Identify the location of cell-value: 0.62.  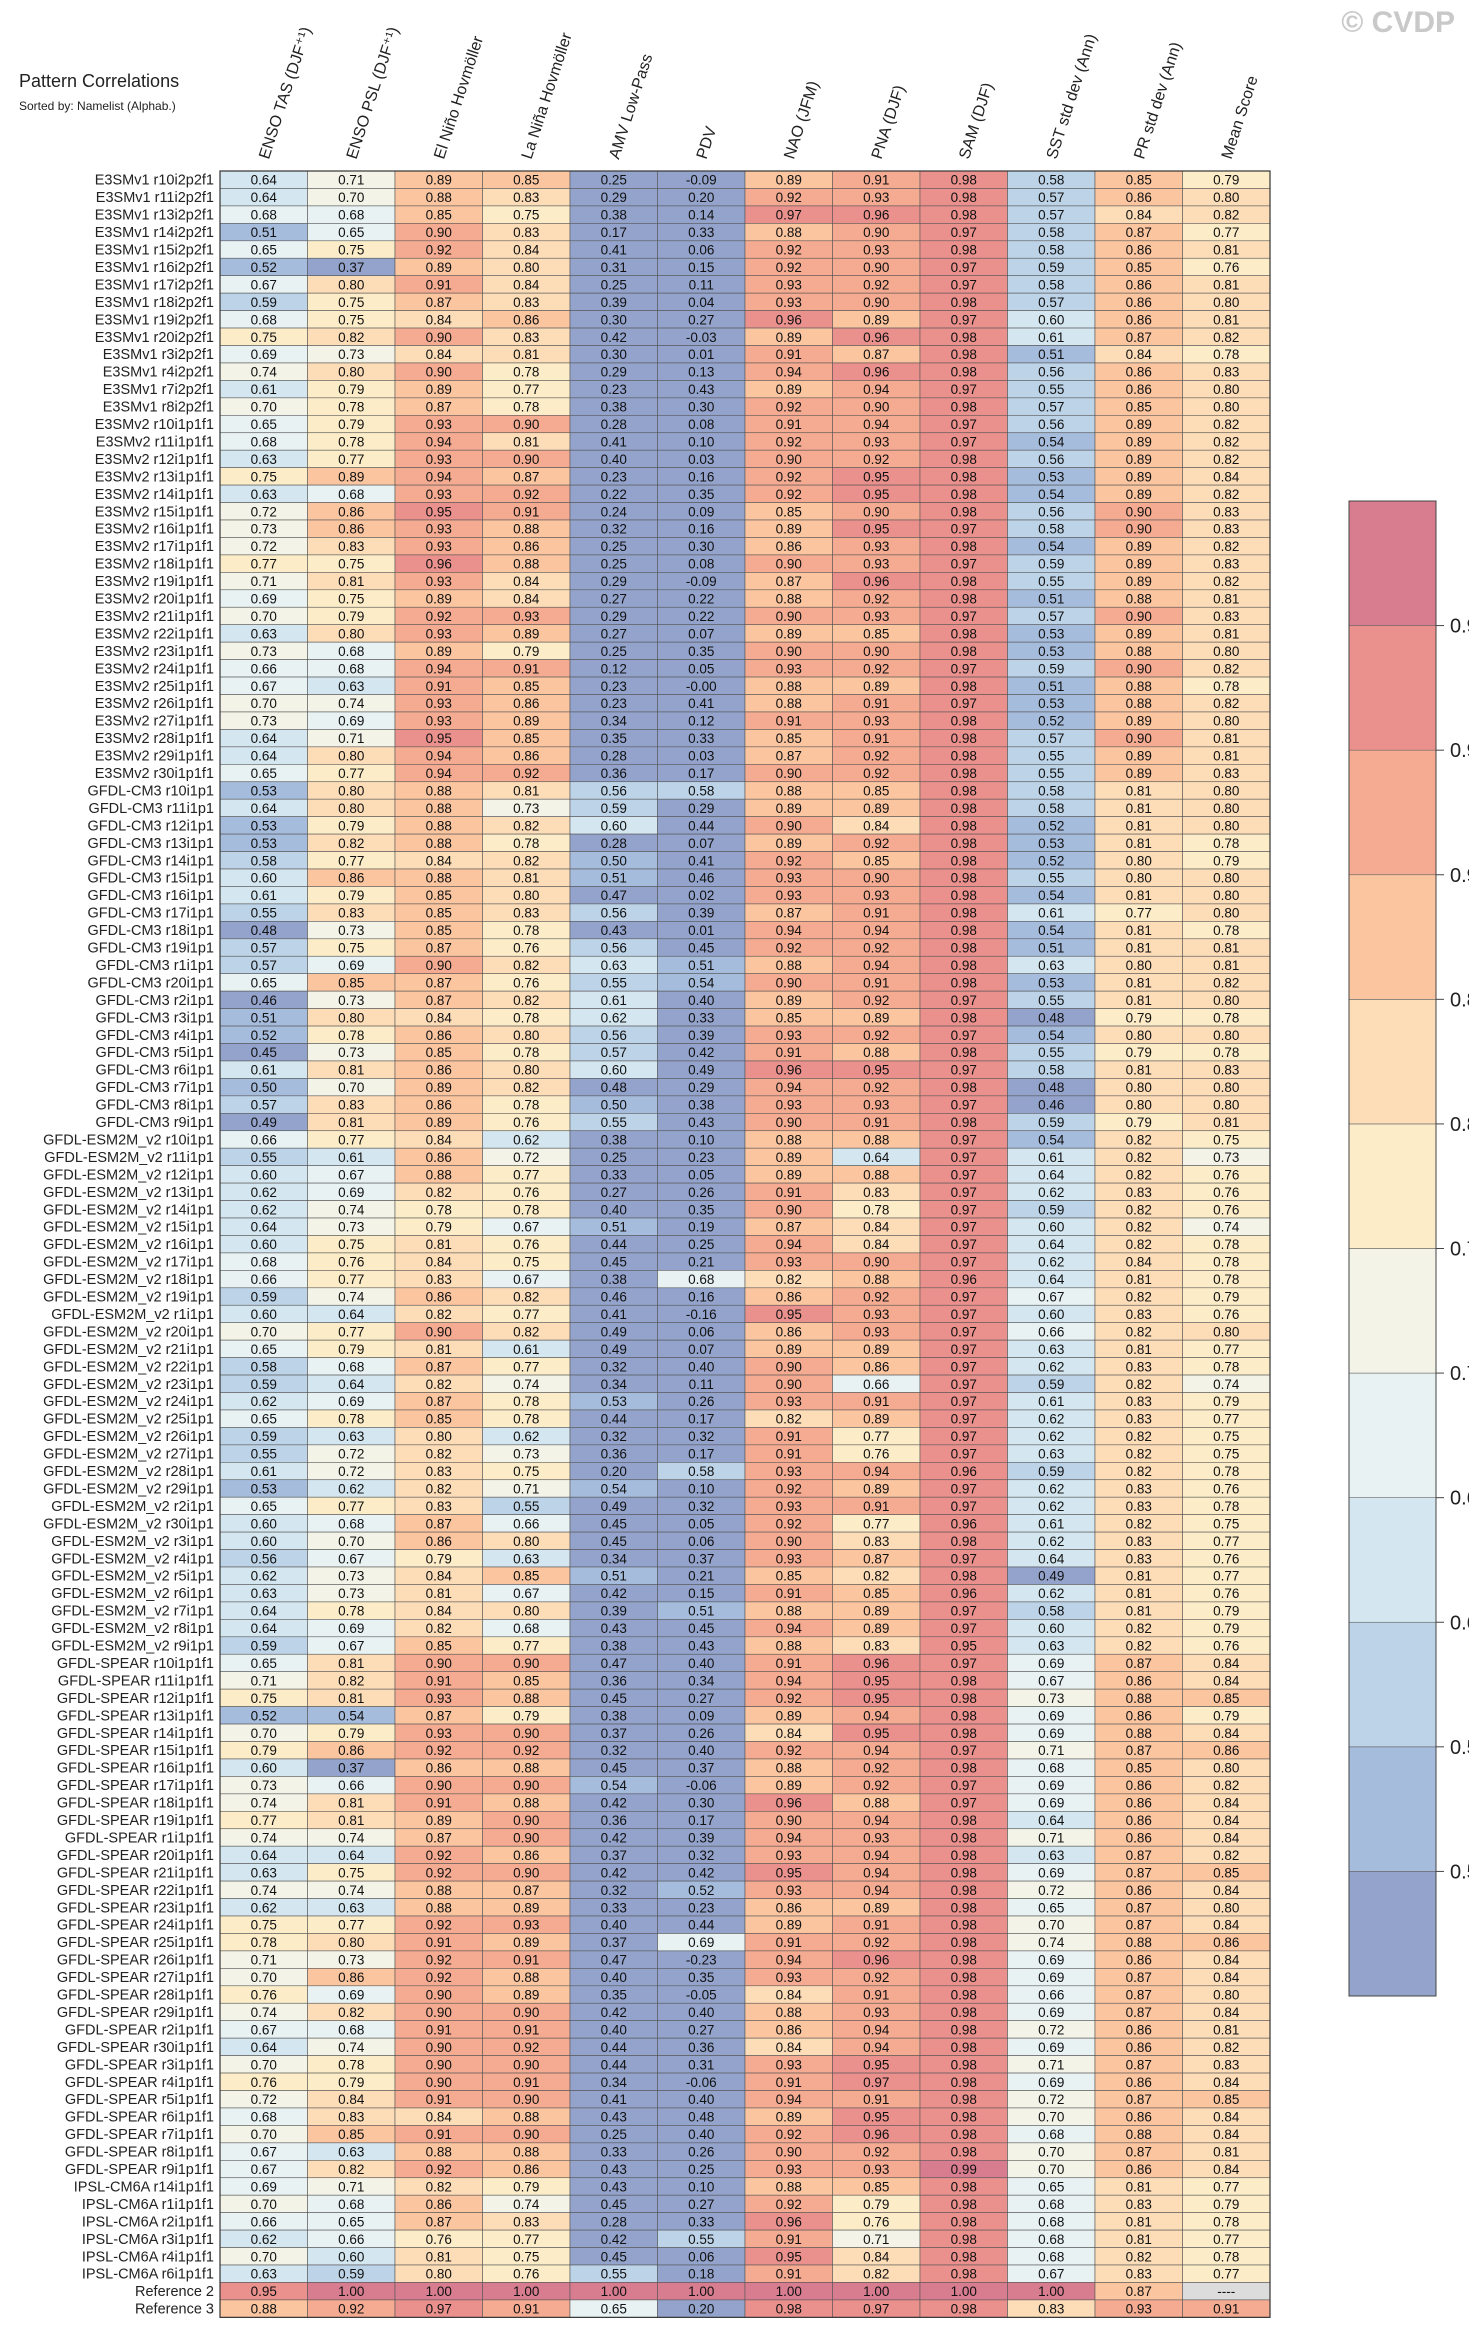
(264, 1907).